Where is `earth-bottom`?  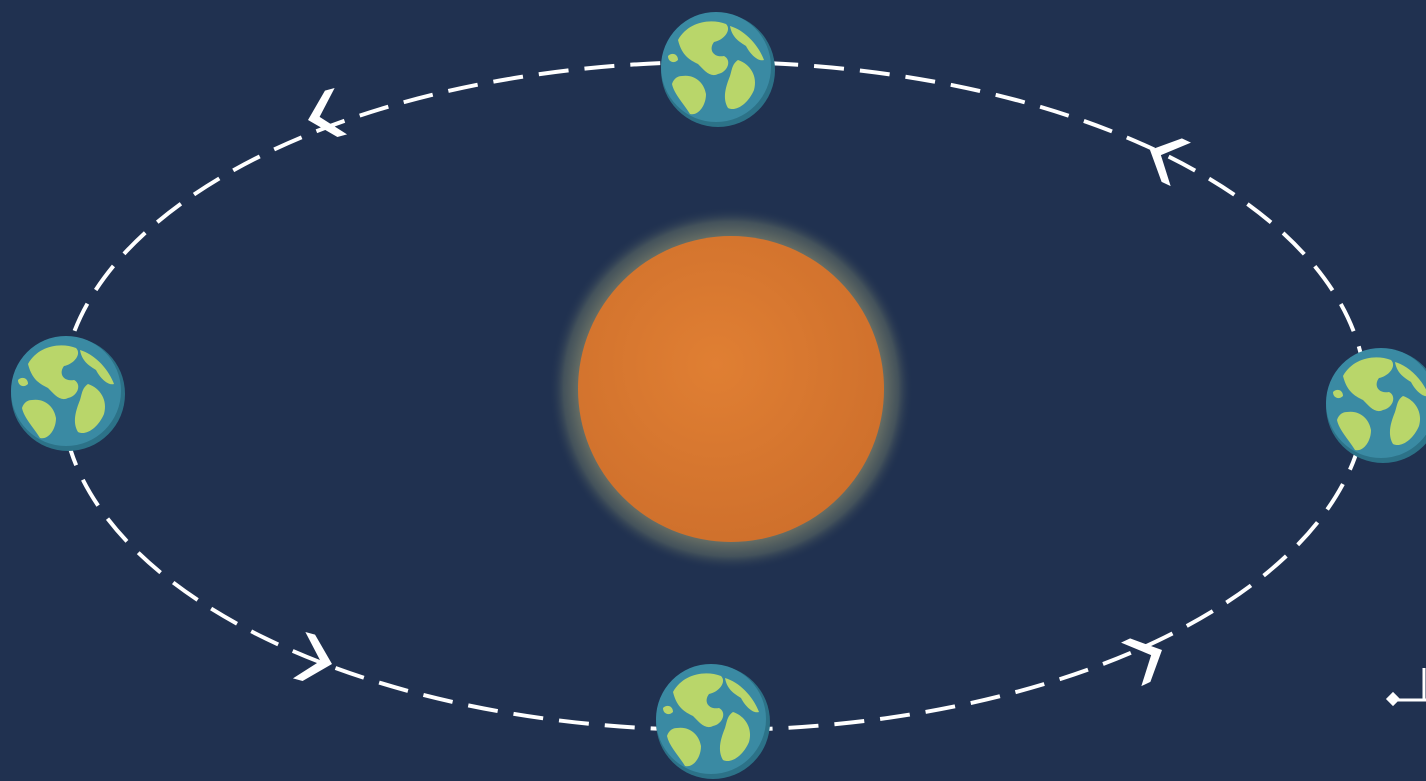
earth-bottom is located at coordinates (713, 721).